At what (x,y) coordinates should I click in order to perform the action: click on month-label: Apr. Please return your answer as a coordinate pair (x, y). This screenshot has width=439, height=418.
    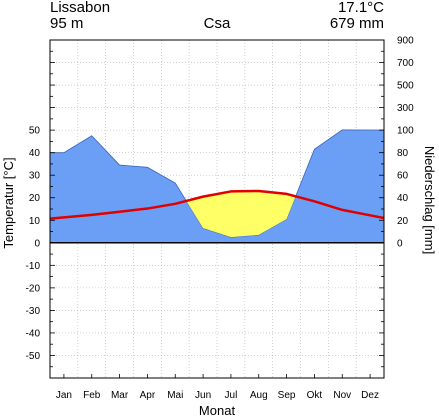
    Looking at the image, I should click on (148, 395).